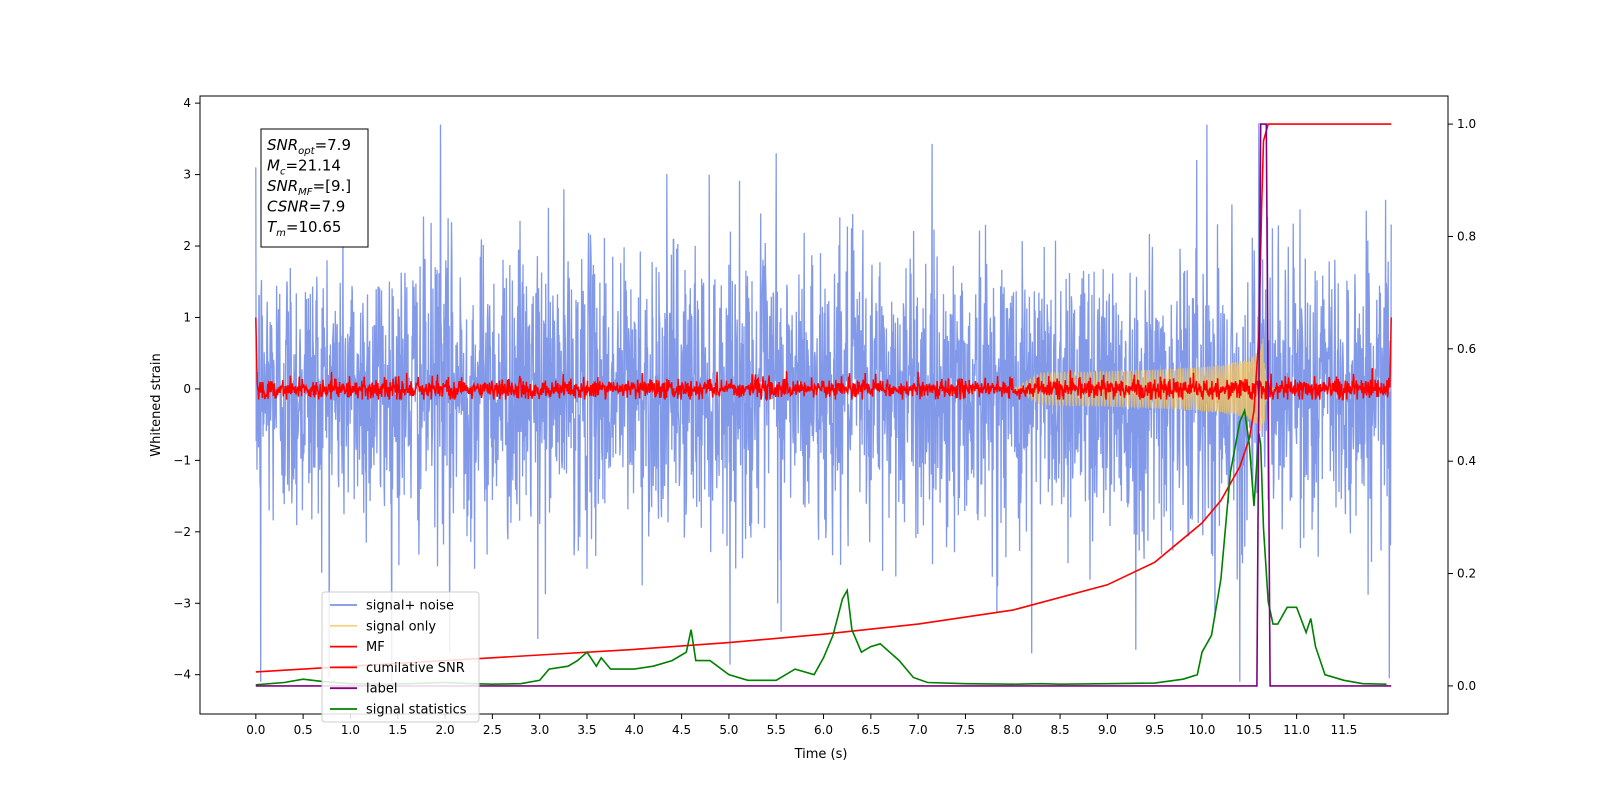 The width and height of the screenshot is (1600, 800). Describe the element at coordinates (375, 647) in the screenshot. I see `legend-label: MF` at that location.